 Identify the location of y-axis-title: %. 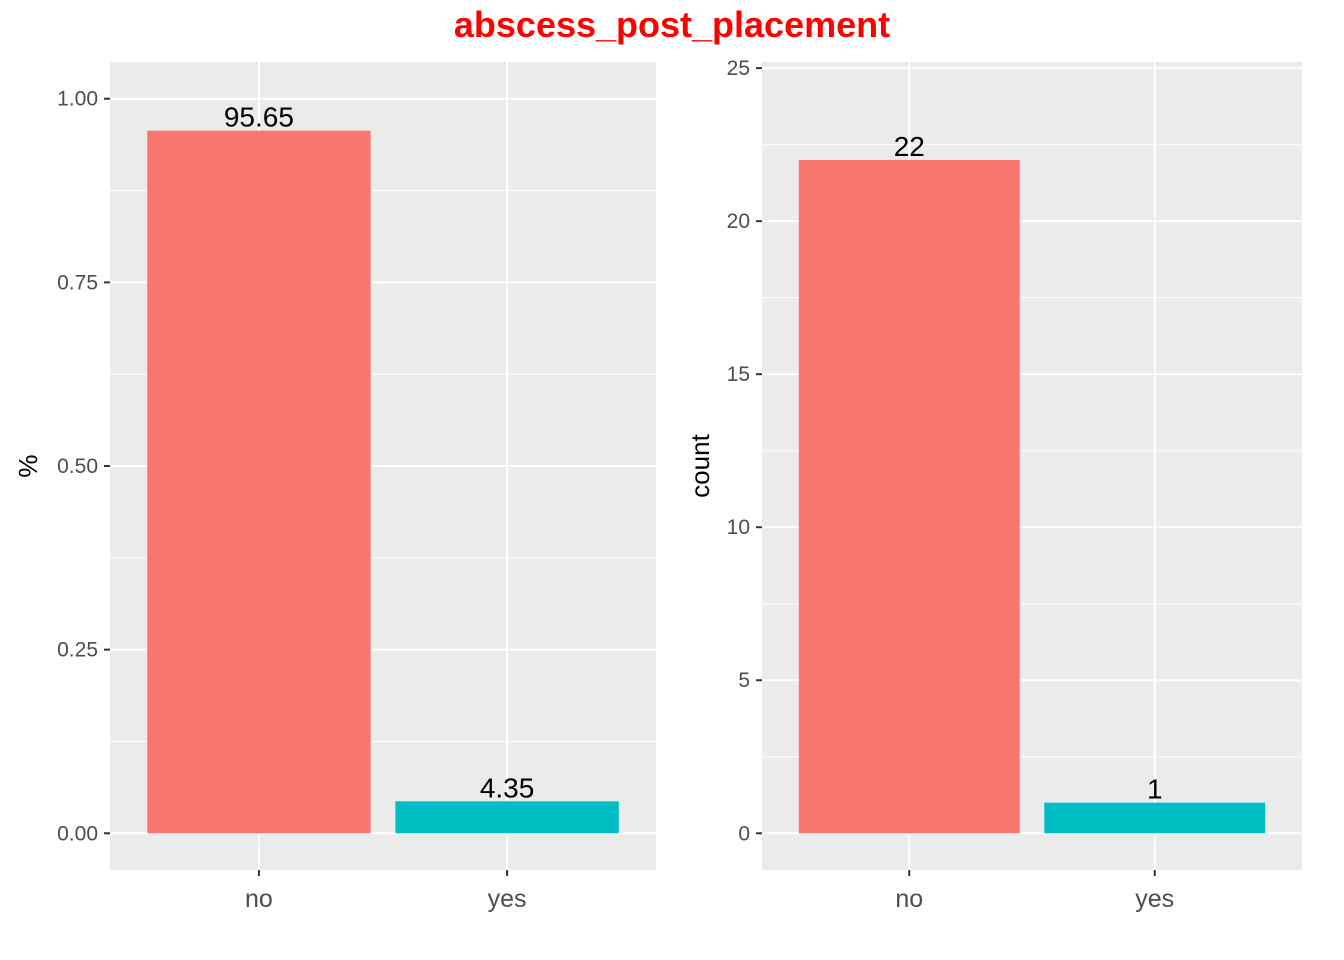
(28, 465).